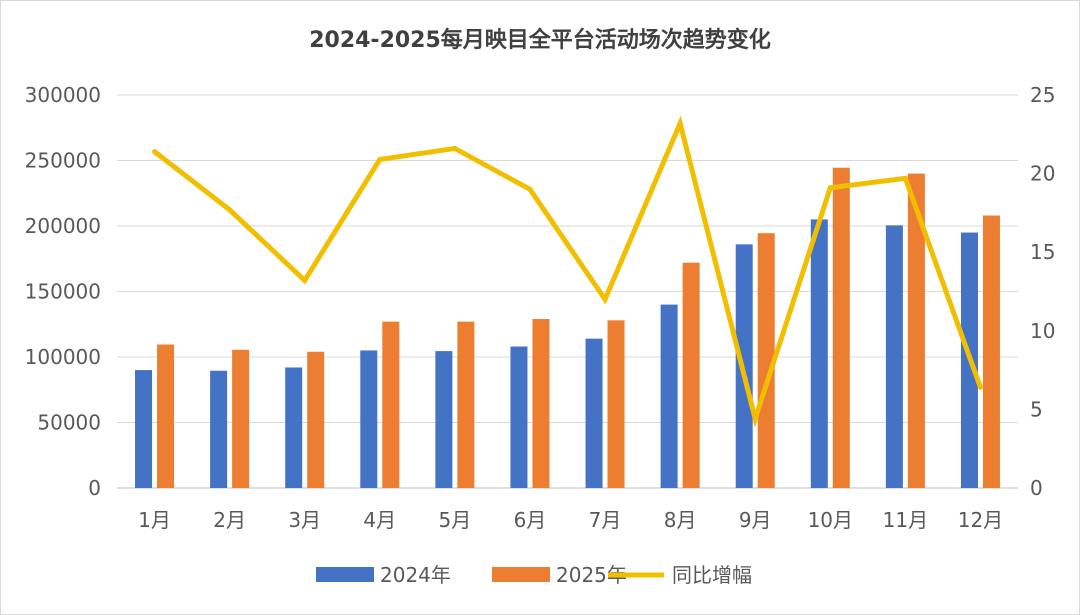  I want to click on right-tick-label: 5, so click(1036, 409).